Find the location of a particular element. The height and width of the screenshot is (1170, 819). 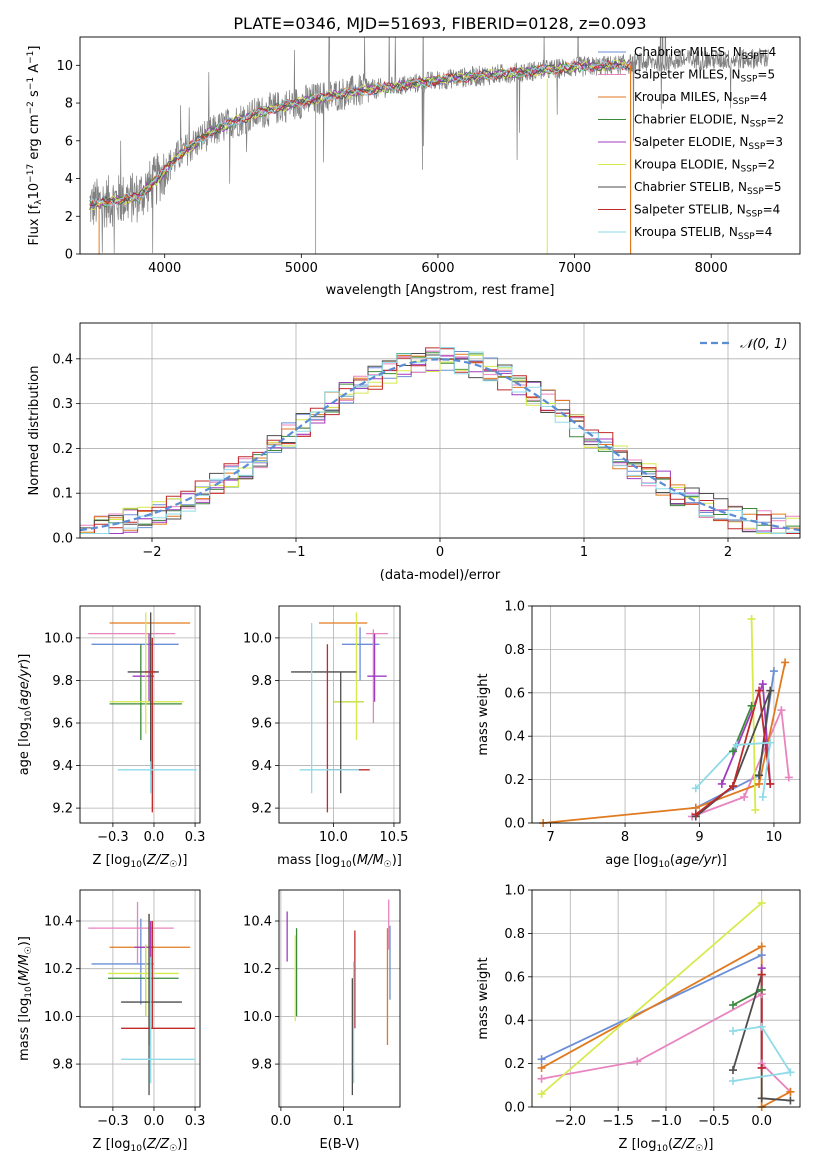

y-tick-label: 0 is located at coordinates (69, 255).